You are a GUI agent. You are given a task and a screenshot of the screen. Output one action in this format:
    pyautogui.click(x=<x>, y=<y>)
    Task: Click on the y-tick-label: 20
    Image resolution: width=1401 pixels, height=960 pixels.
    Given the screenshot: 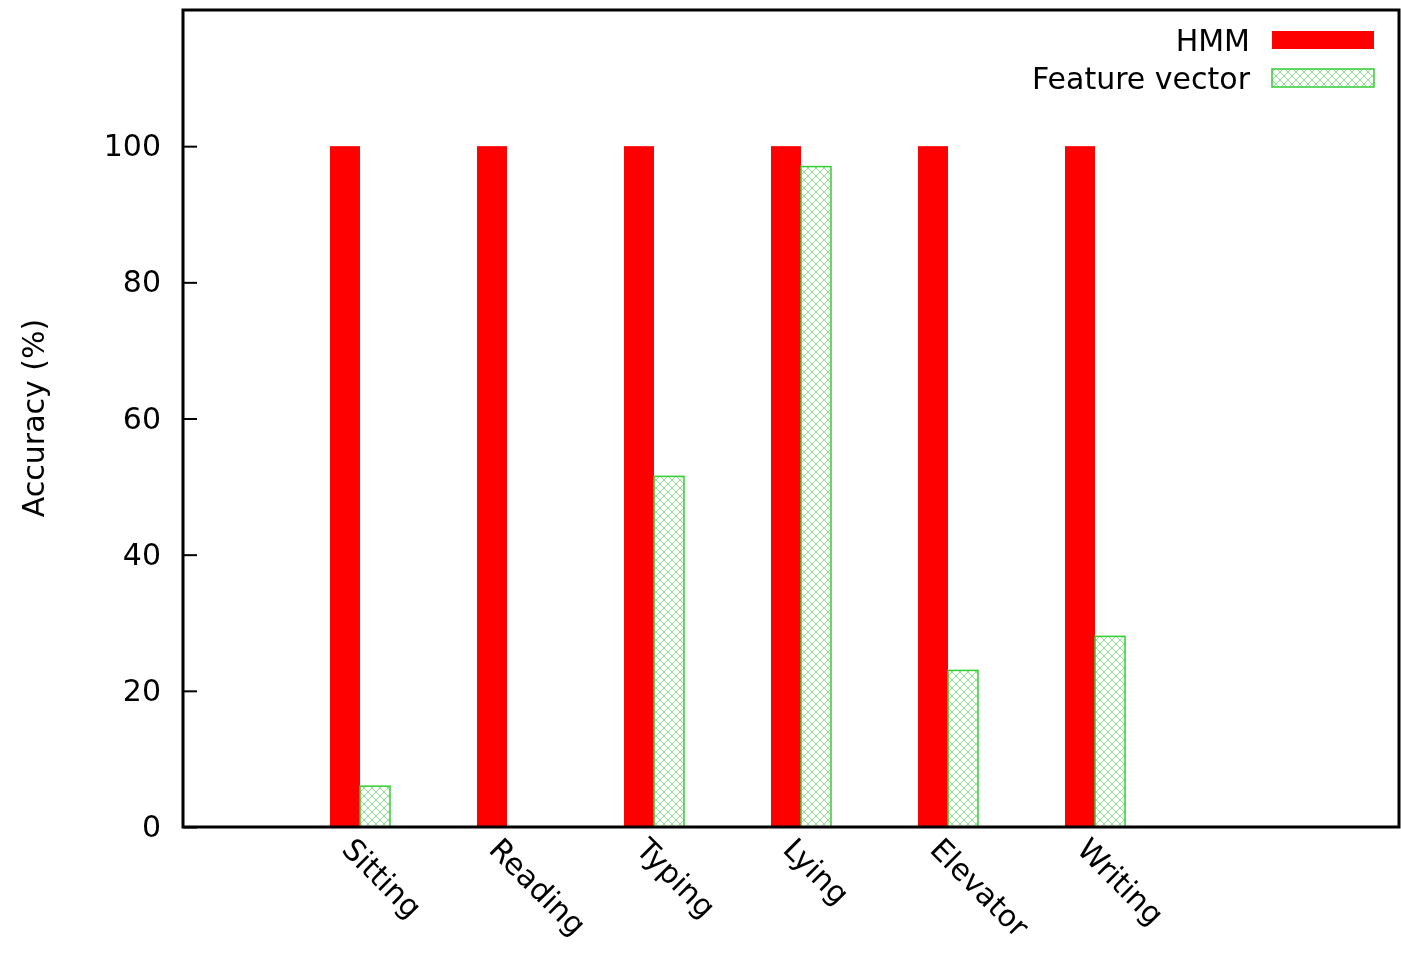 What is the action you would take?
    pyautogui.click(x=141, y=690)
    